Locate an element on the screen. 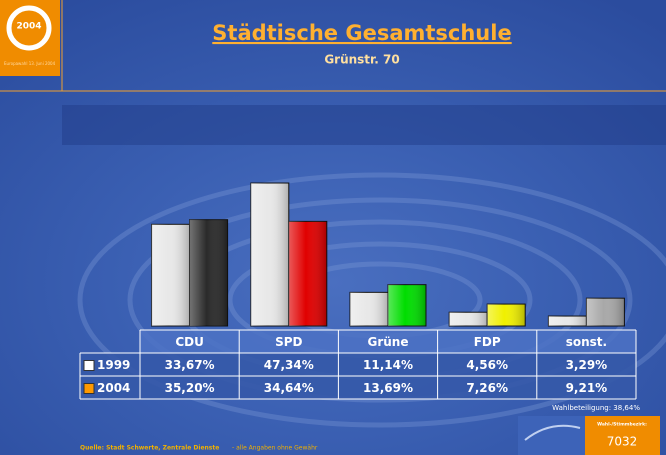 The image size is (666, 455). chart-subtitle: Grünstr. 70 is located at coordinates (361, 60).